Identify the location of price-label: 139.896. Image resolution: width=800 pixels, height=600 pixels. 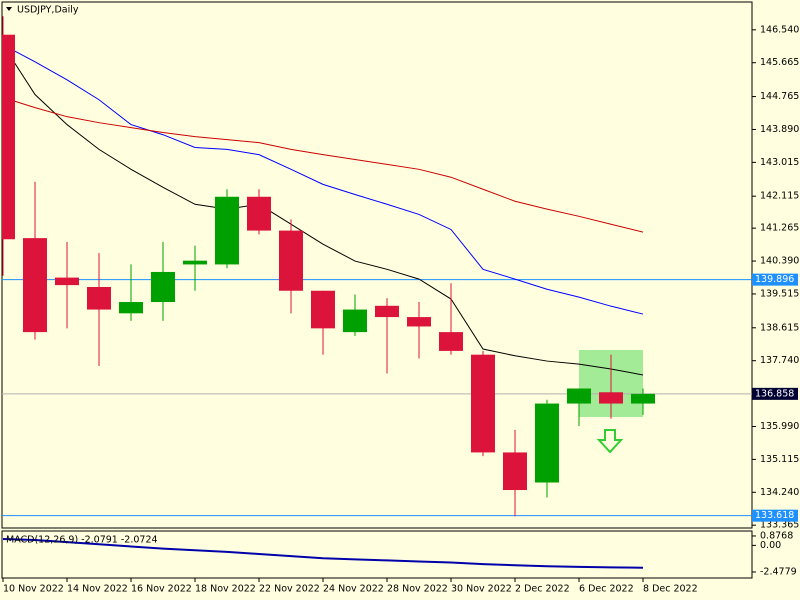
(774, 279).